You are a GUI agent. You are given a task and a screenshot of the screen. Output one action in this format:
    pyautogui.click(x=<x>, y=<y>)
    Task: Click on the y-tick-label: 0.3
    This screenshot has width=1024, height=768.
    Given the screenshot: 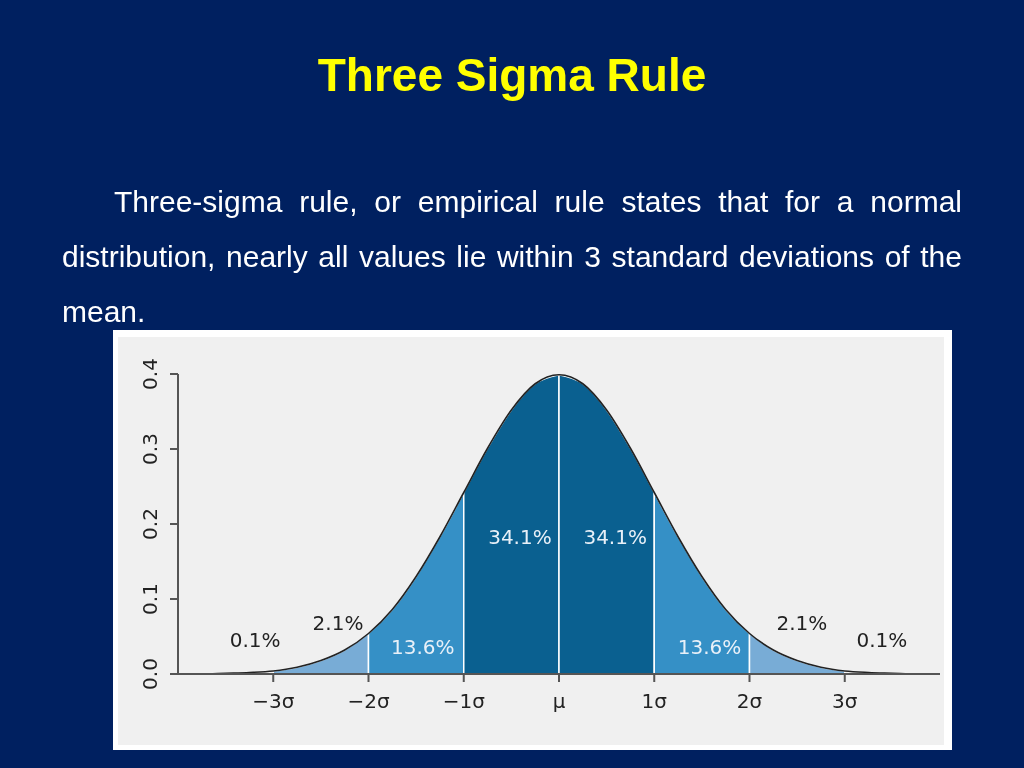 What is the action you would take?
    pyautogui.click(x=150, y=449)
    